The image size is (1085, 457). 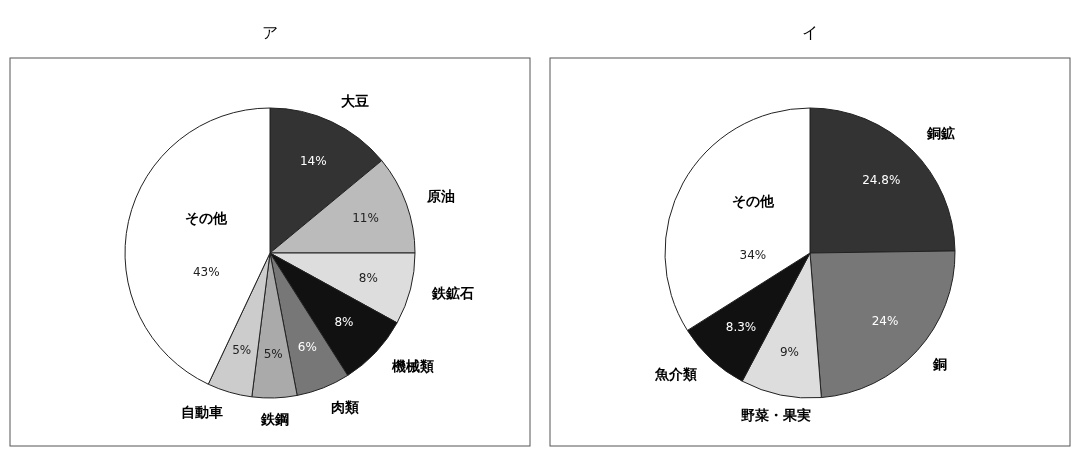 I want to click on slice-label: 銅, so click(x=940, y=364).